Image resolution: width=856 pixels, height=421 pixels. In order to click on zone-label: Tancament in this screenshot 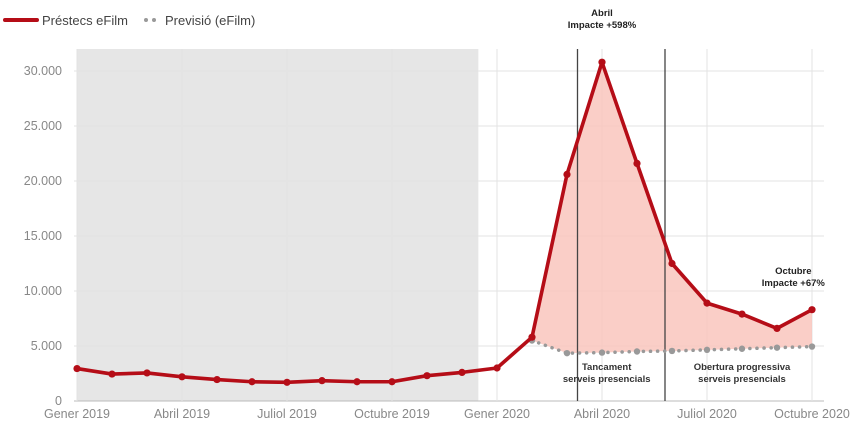, I will do `click(607, 367)`.